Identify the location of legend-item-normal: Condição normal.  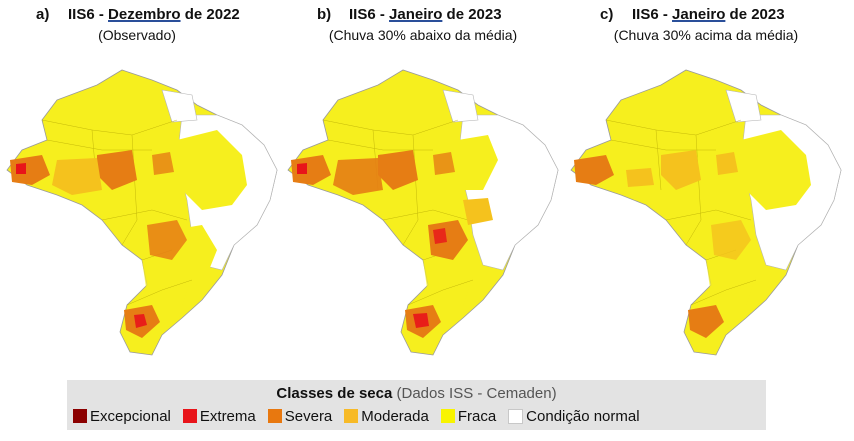
(574, 416).